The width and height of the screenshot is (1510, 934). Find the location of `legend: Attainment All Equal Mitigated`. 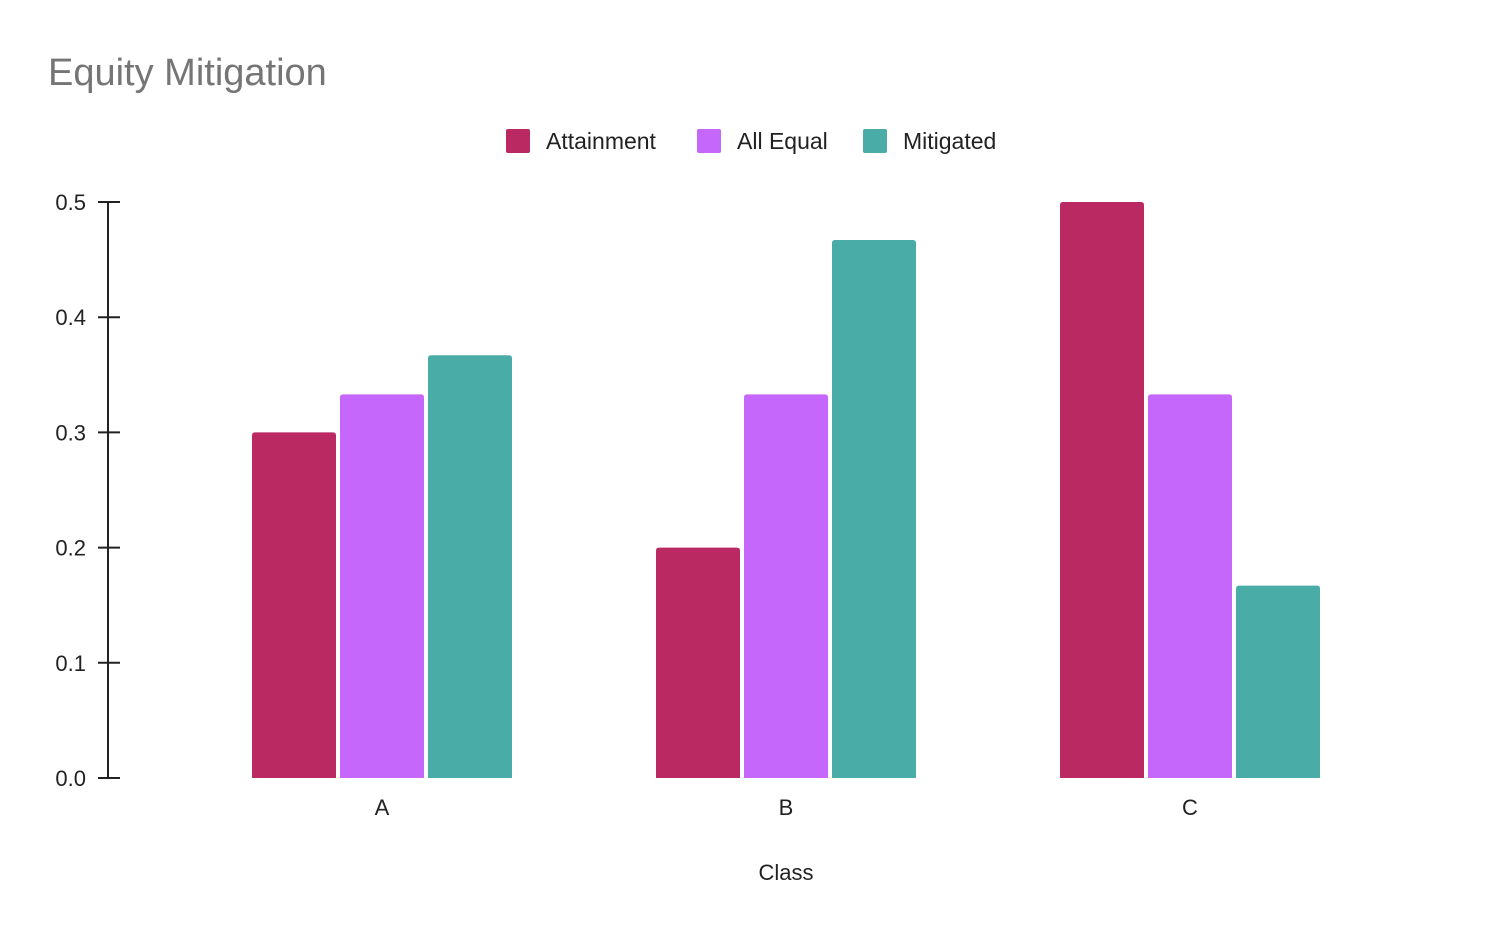

legend: Attainment All Equal Mitigated is located at coordinates (751, 141).